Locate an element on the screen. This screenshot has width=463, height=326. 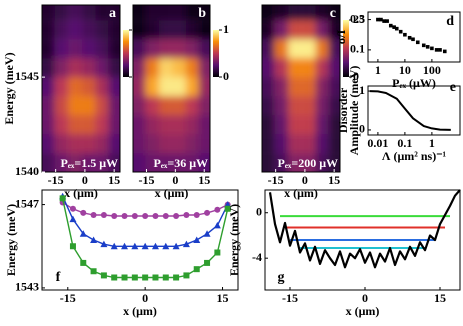
colorbar is located at coordinates (126, 53).